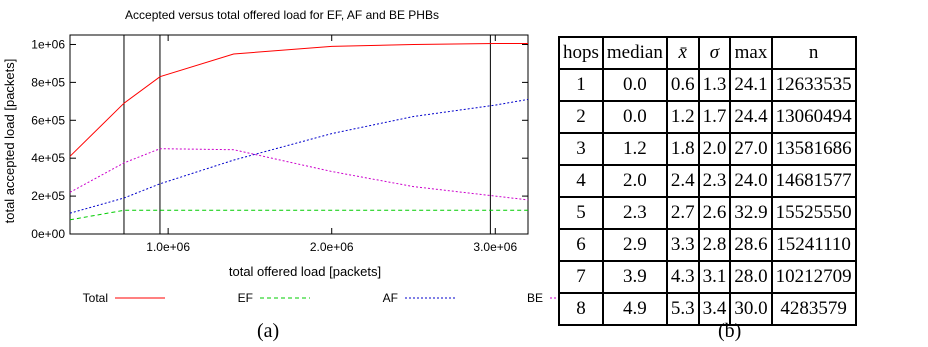  What do you see at coordinates (581, 53) in the screenshot?
I see `column-header: hops` at bounding box center [581, 53].